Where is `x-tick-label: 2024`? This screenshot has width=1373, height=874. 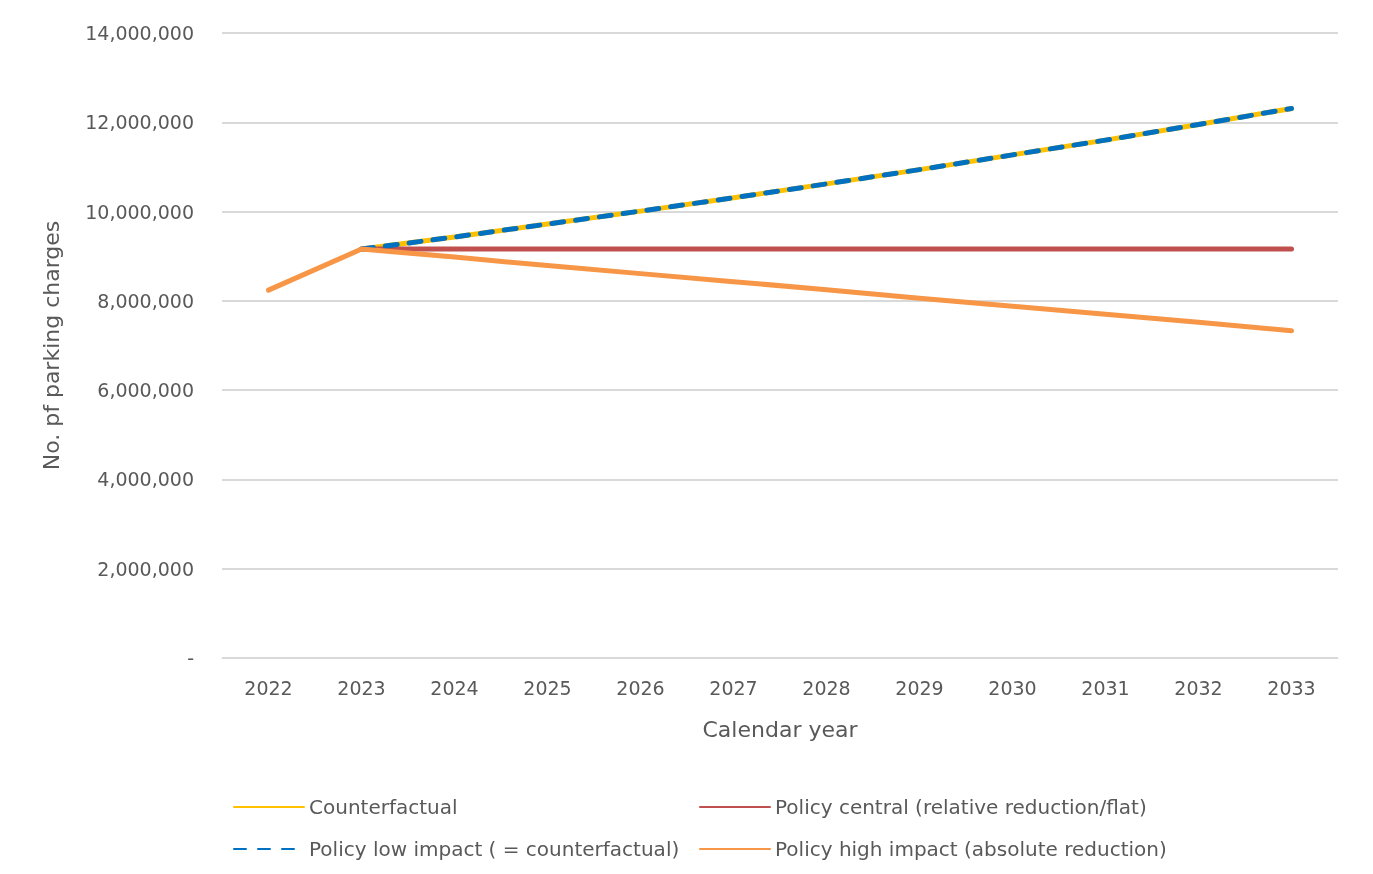
x-tick-label: 2024 is located at coordinates (454, 687).